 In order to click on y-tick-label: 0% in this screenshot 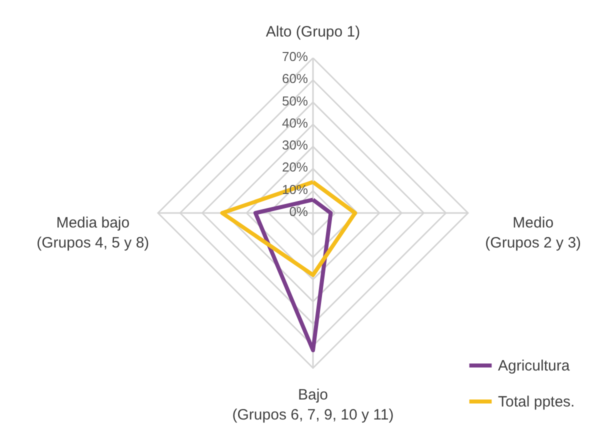, I will do `click(298, 211)`.